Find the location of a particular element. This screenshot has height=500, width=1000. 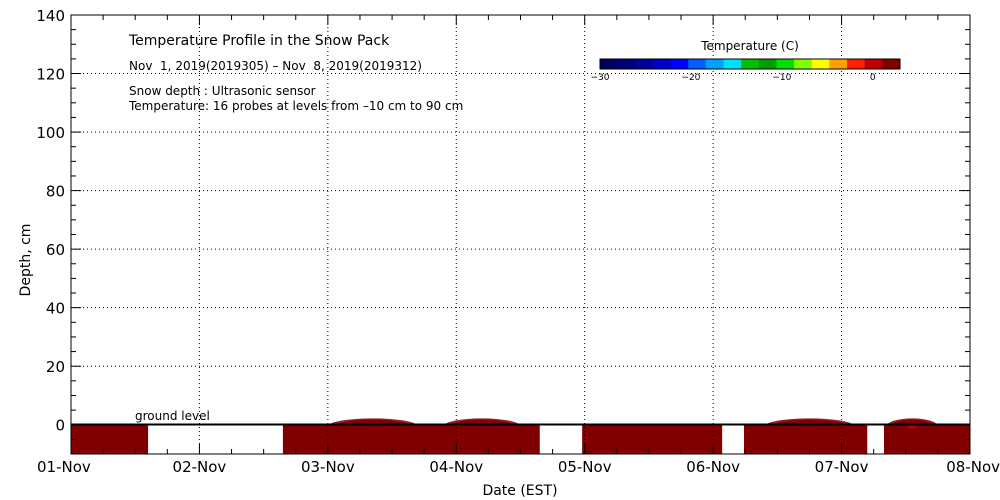

y-tick-label-5: 40 is located at coordinates (55, 309).